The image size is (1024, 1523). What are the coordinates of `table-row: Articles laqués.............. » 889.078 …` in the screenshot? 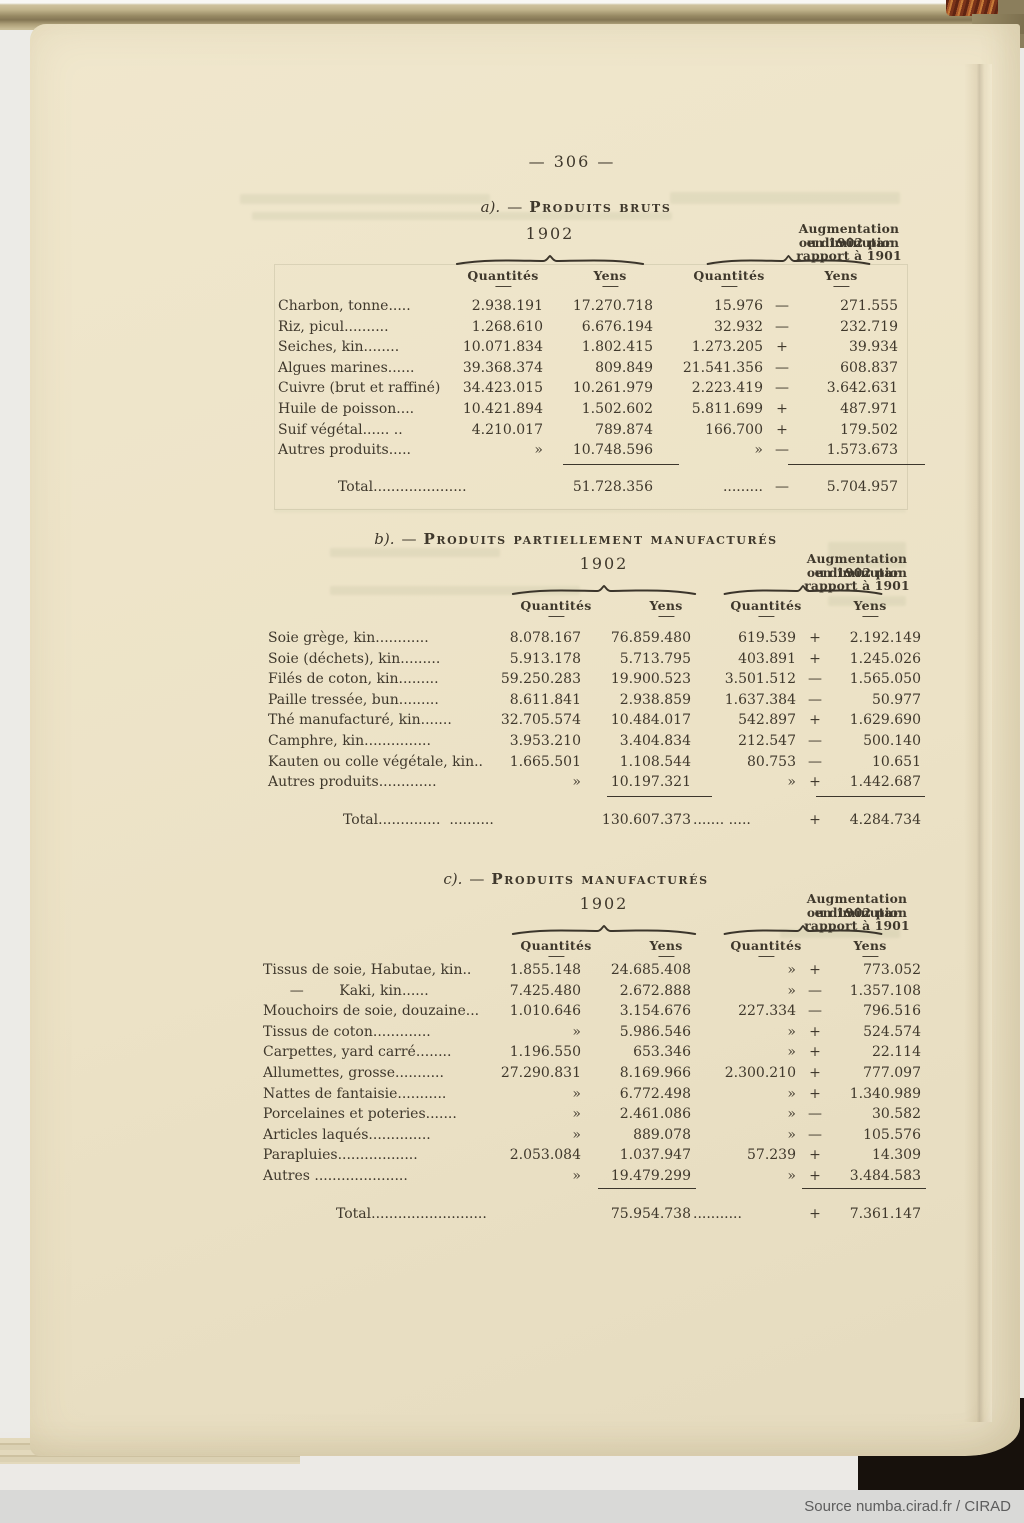 It's located at (591, 1135).